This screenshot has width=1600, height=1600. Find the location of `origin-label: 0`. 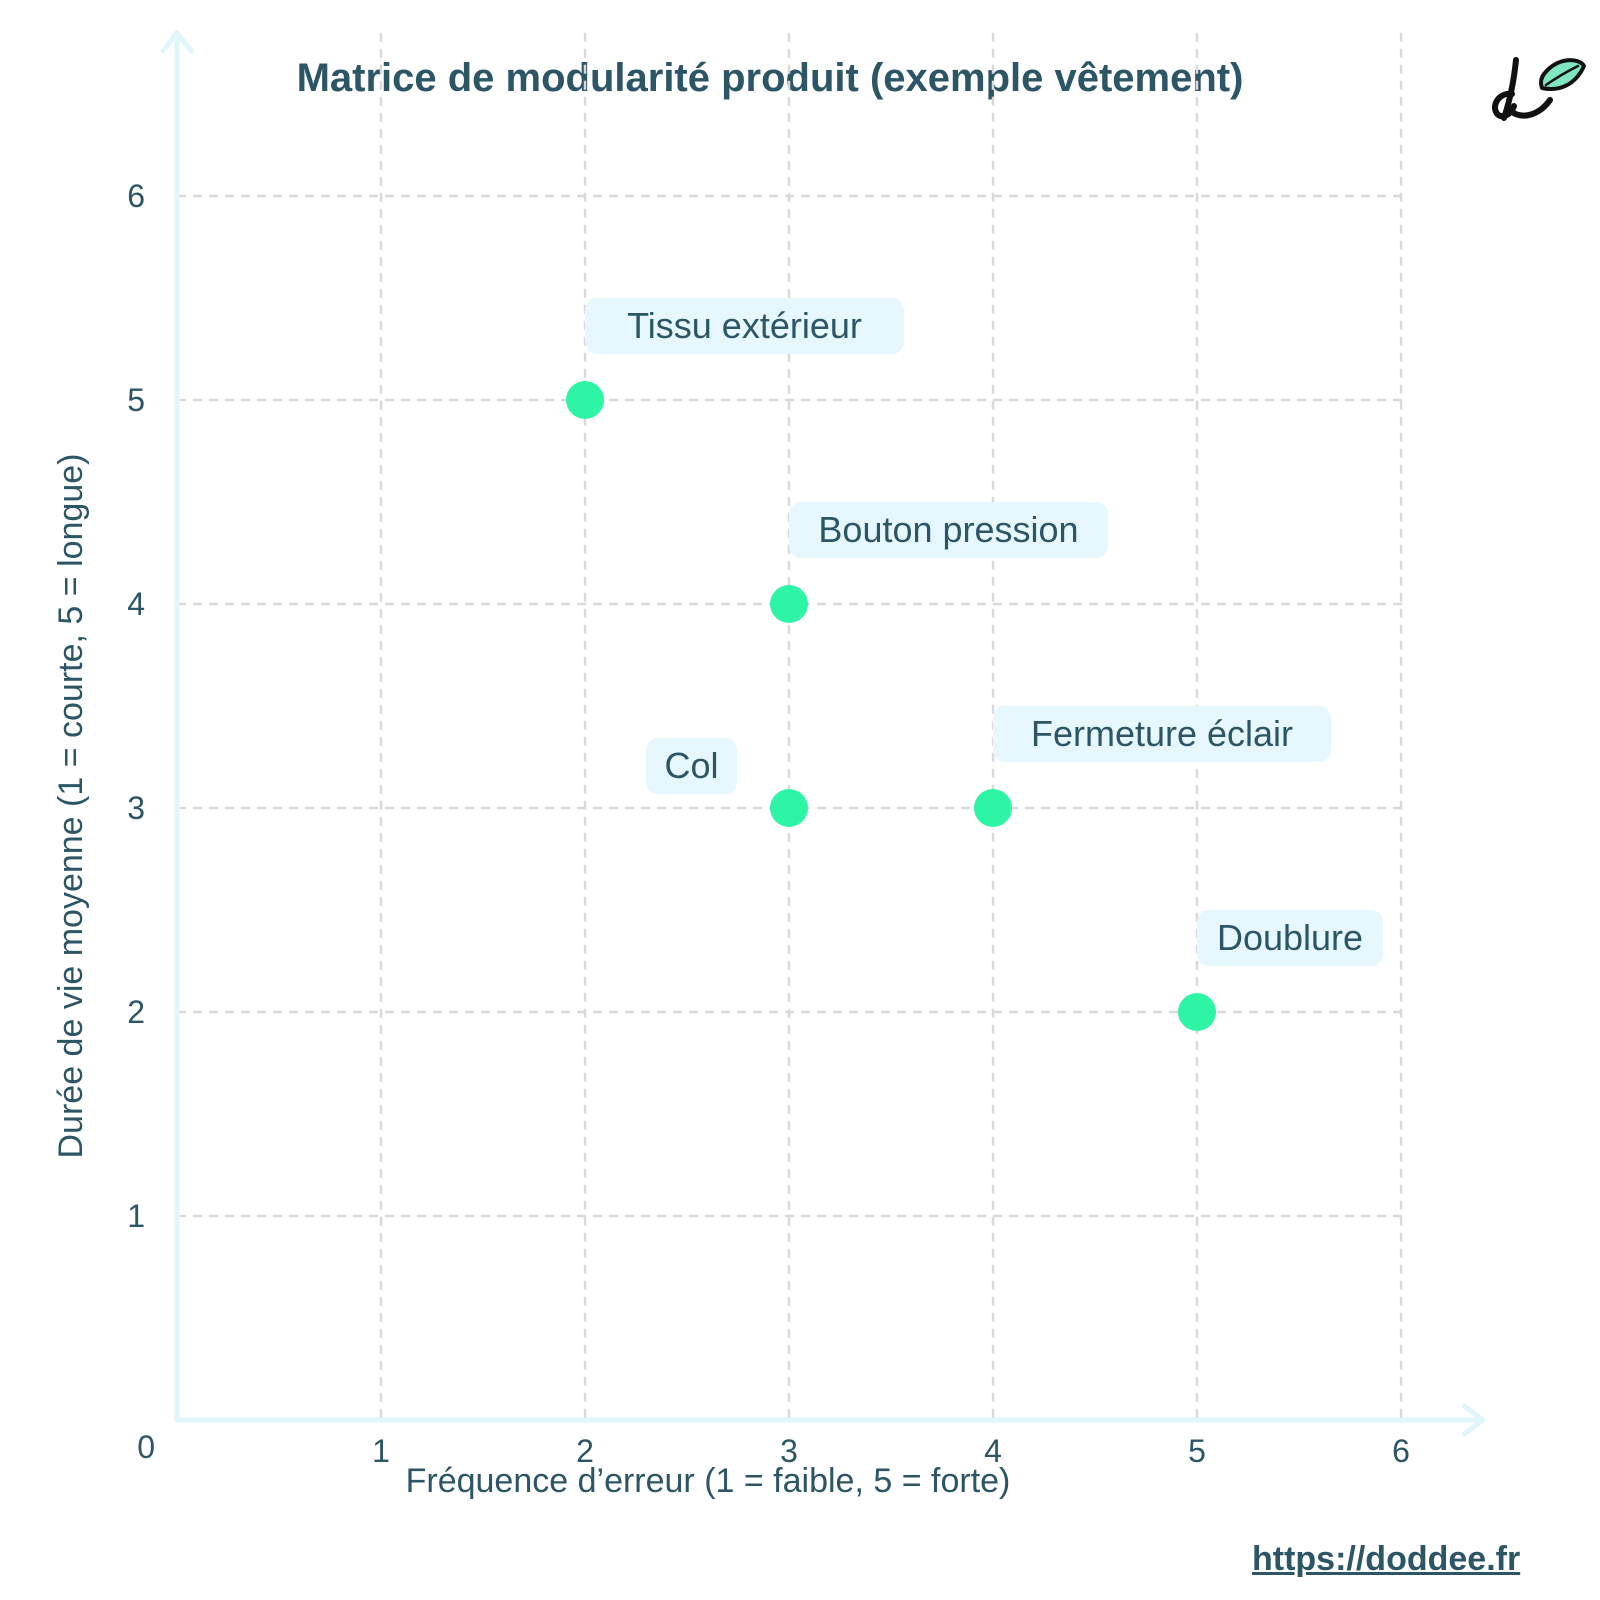

origin-label: 0 is located at coordinates (146, 1447).